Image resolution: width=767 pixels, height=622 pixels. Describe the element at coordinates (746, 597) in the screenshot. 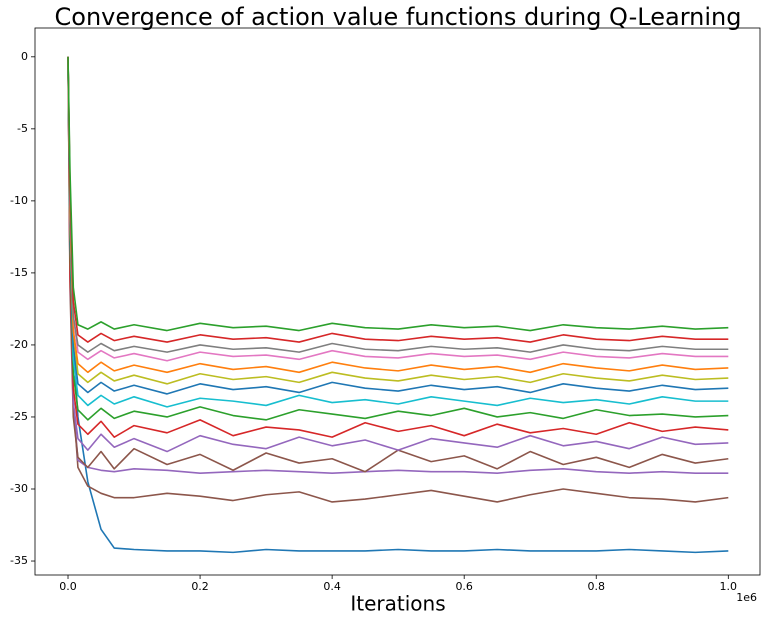

I see `x-offset-label: 1e6` at that location.